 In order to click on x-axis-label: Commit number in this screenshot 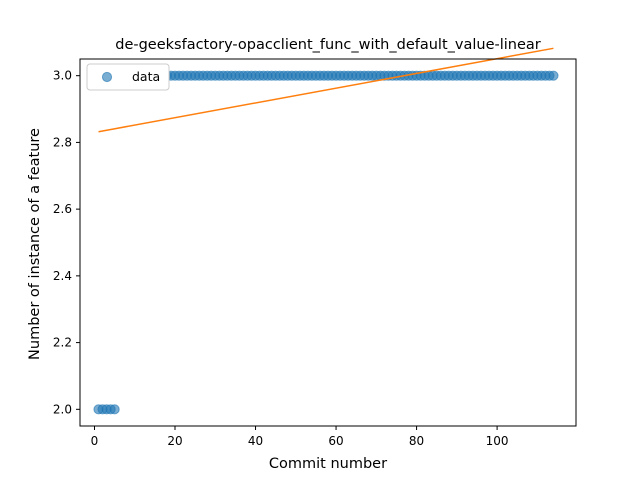, I will do `click(328, 464)`.